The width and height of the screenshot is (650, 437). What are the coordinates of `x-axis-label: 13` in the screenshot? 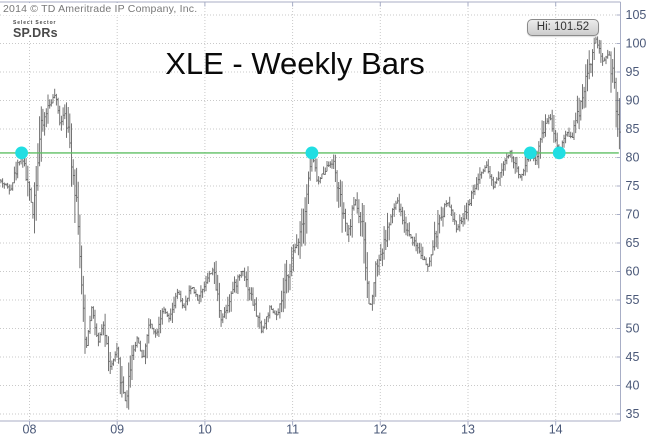 It's located at (468, 430).